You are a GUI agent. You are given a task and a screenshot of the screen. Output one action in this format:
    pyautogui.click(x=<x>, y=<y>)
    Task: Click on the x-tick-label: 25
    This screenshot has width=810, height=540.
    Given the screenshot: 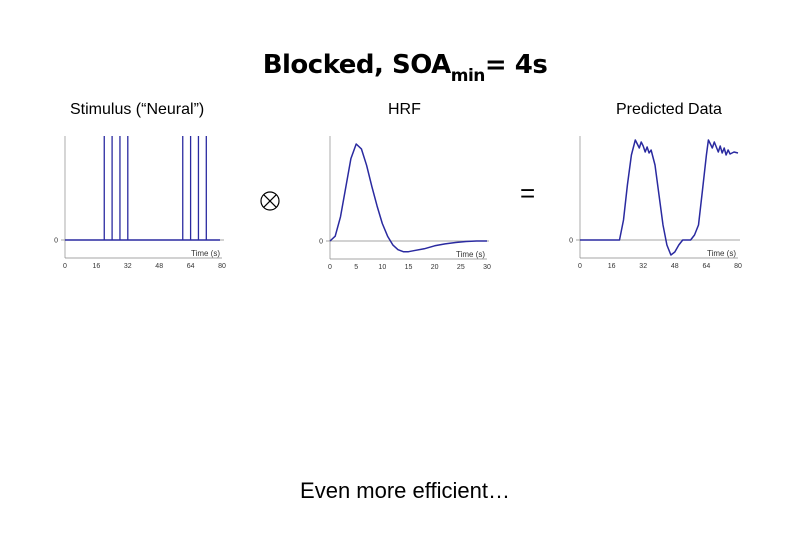 What is the action you would take?
    pyautogui.click(x=461, y=267)
    